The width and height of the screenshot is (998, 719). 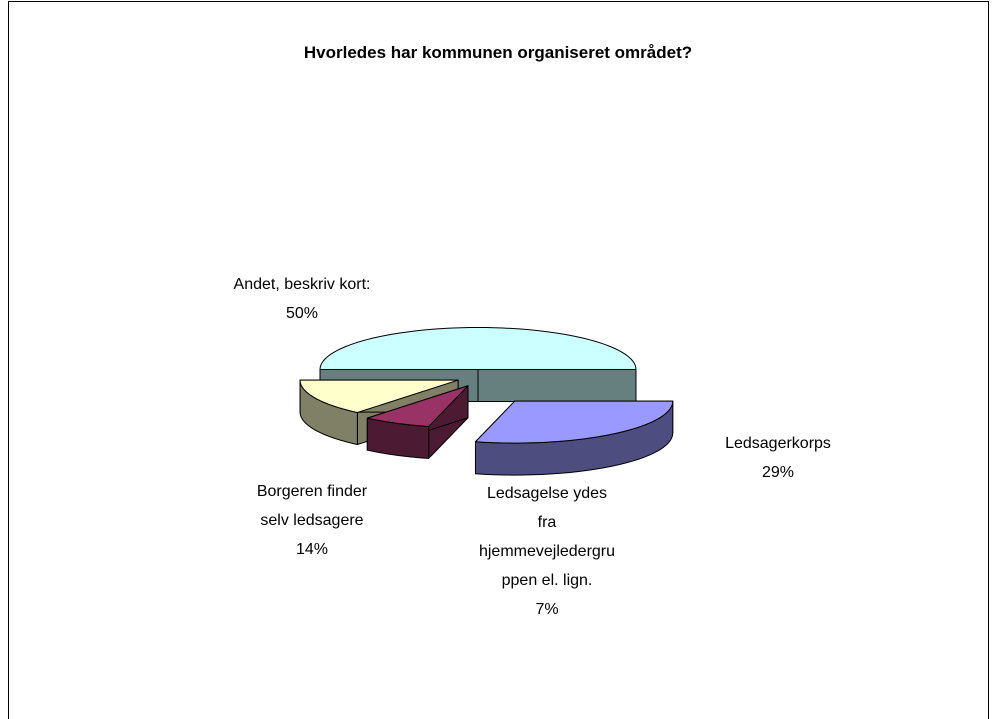 What do you see at coordinates (557, 385) in the screenshot?
I see `slice-cut-wall` at bounding box center [557, 385].